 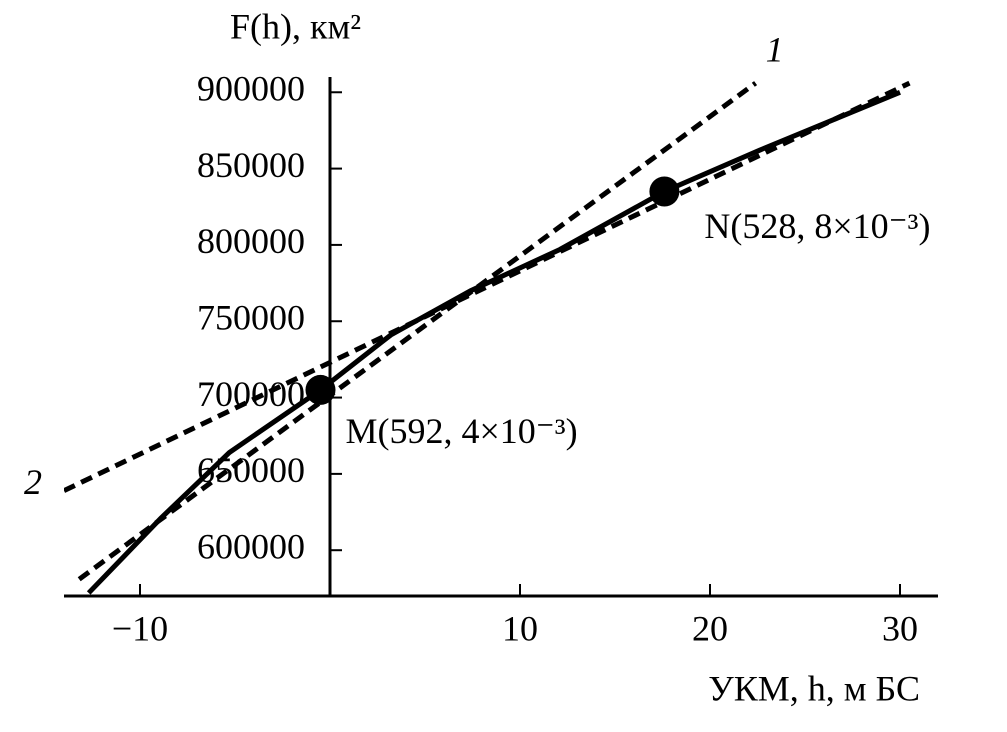 What do you see at coordinates (900, 628) in the screenshot?
I see `x-tick-label: 30` at bounding box center [900, 628].